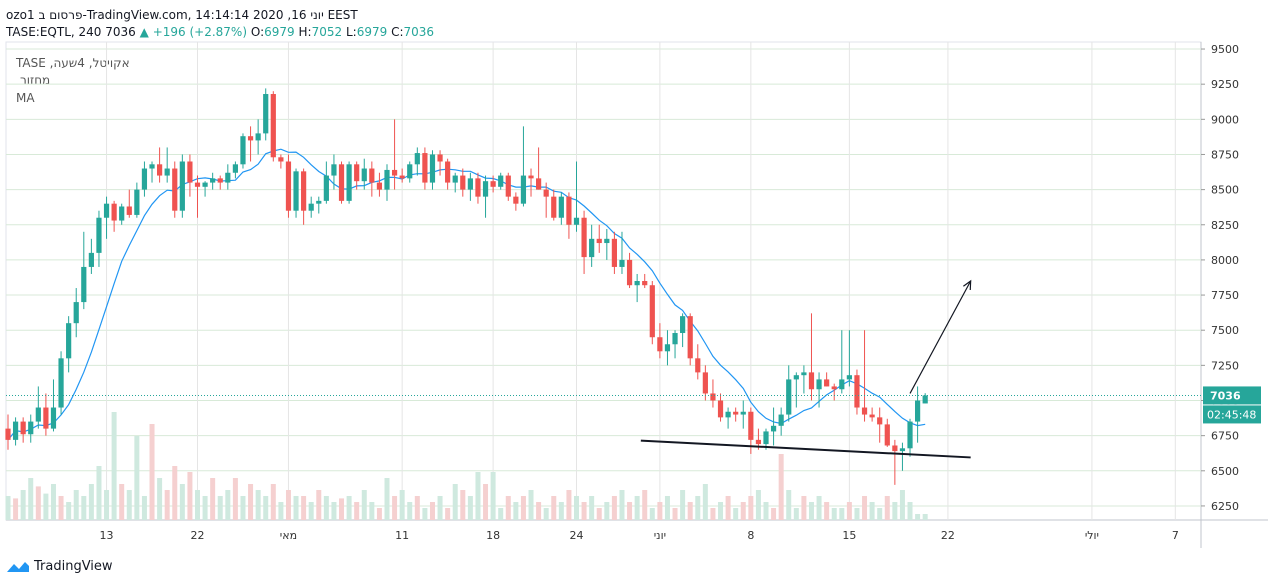  I want to click on chart-legend-title: TASE ,אקויטל, 4שעה, so click(73, 63).